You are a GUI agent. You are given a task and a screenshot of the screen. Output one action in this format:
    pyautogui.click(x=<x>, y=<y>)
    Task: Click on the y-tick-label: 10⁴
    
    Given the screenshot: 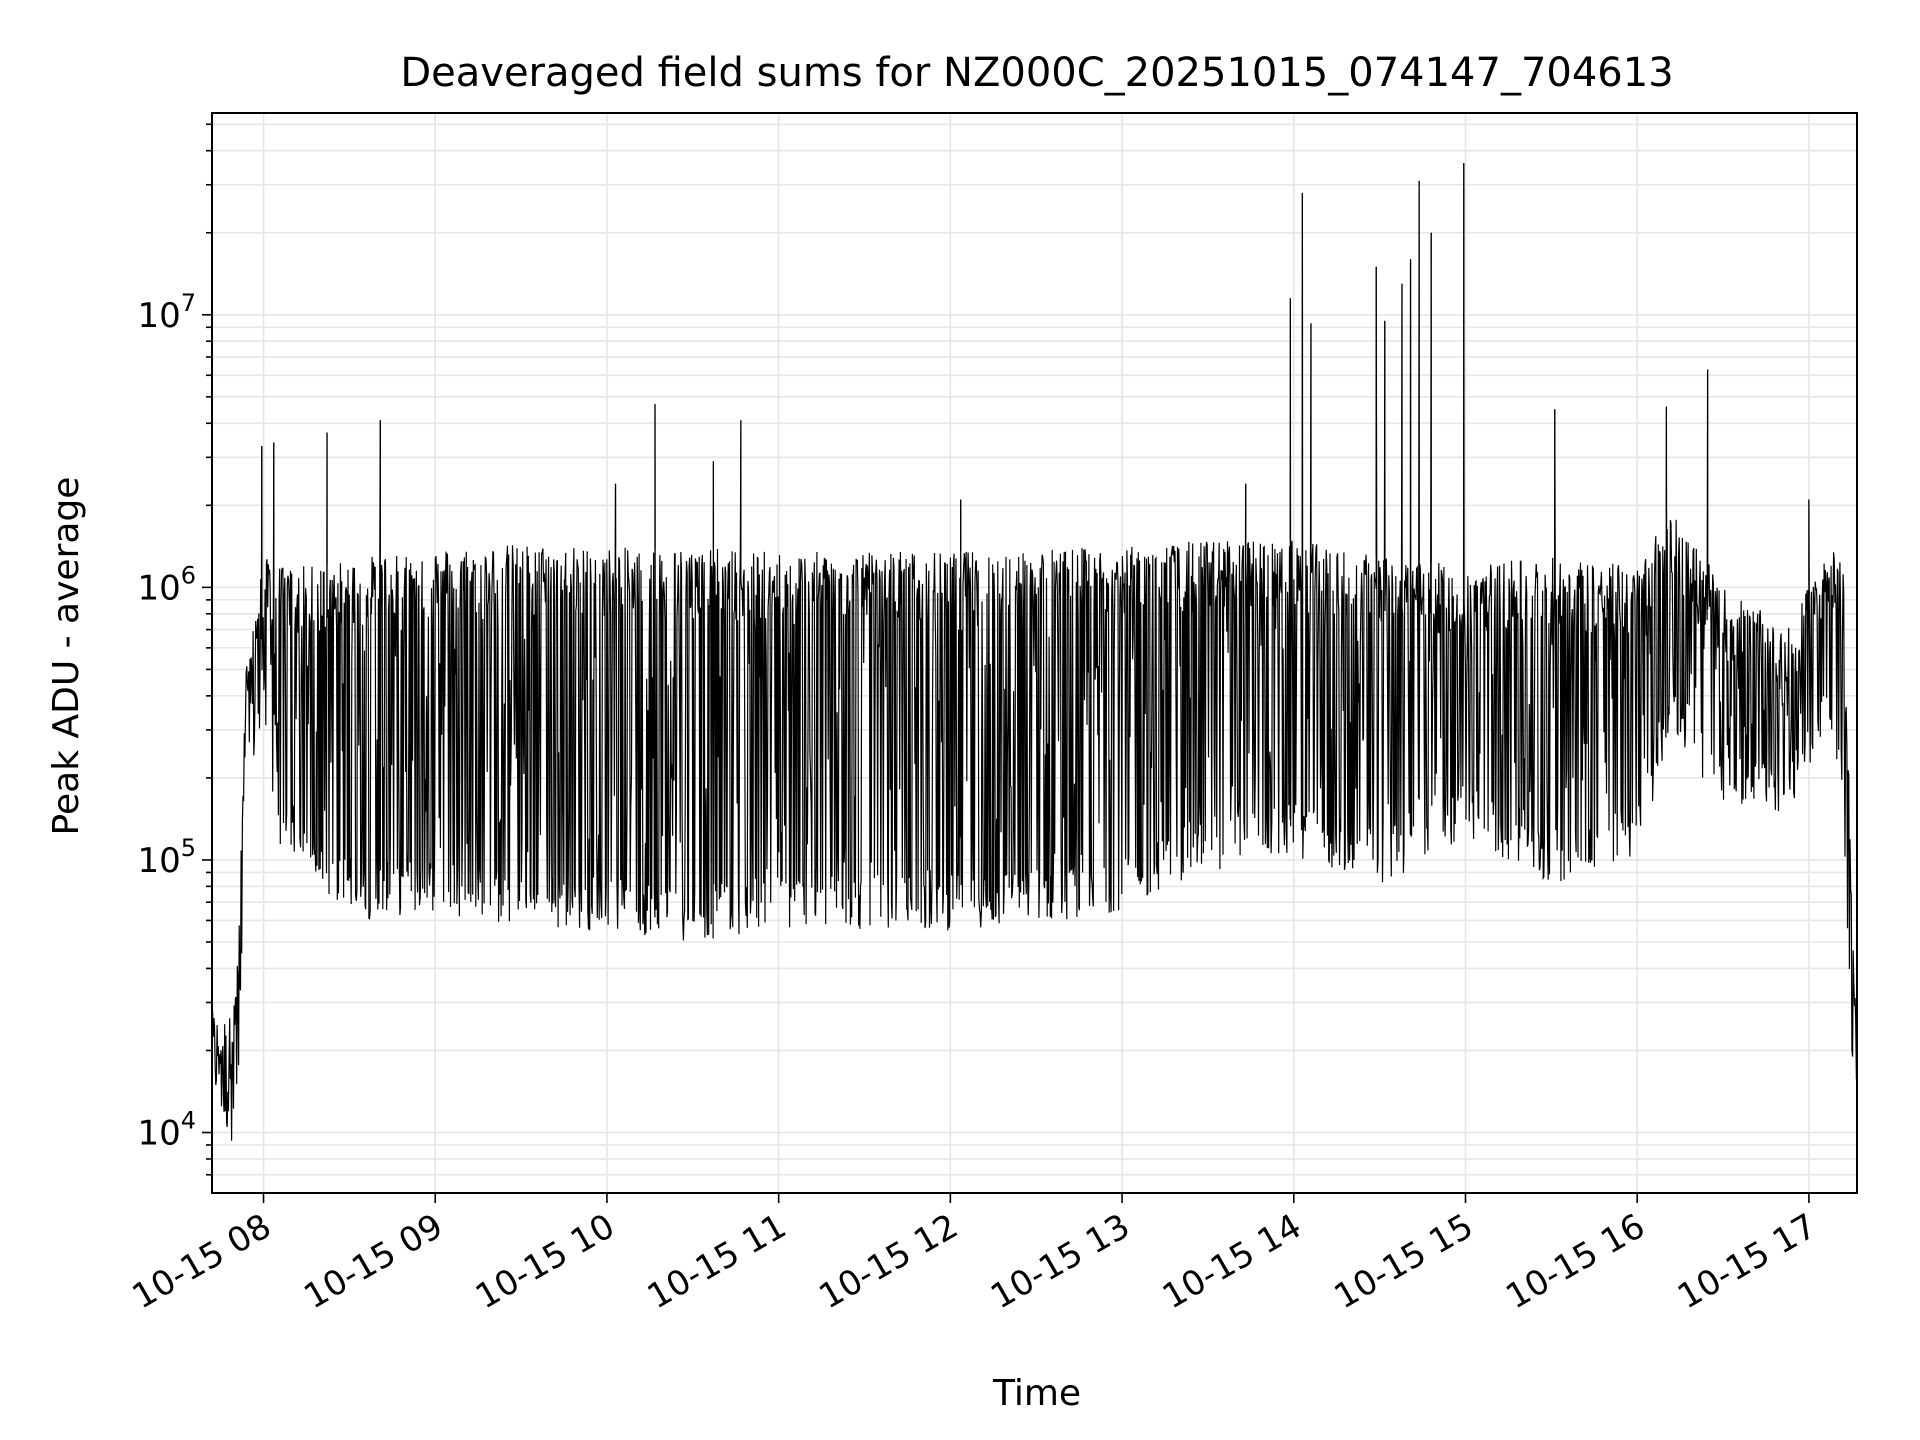 What is the action you would take?
    pyautogui.click(x=166, y=1130)
    